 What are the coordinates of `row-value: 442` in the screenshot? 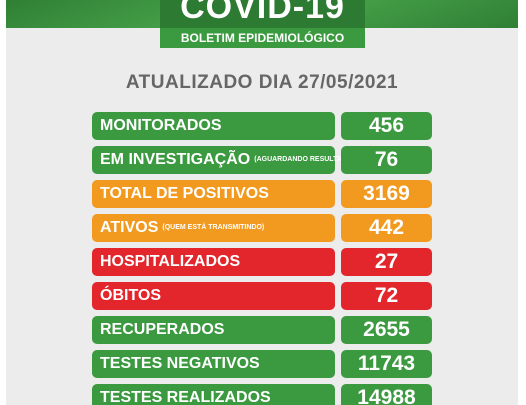 It's located at (386, 228).